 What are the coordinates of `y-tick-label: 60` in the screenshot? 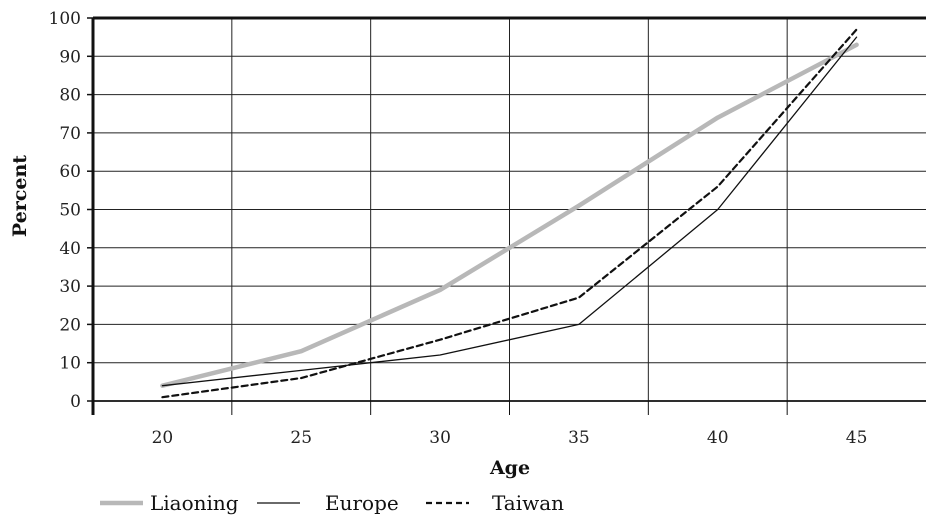 It's located at (70, 172).